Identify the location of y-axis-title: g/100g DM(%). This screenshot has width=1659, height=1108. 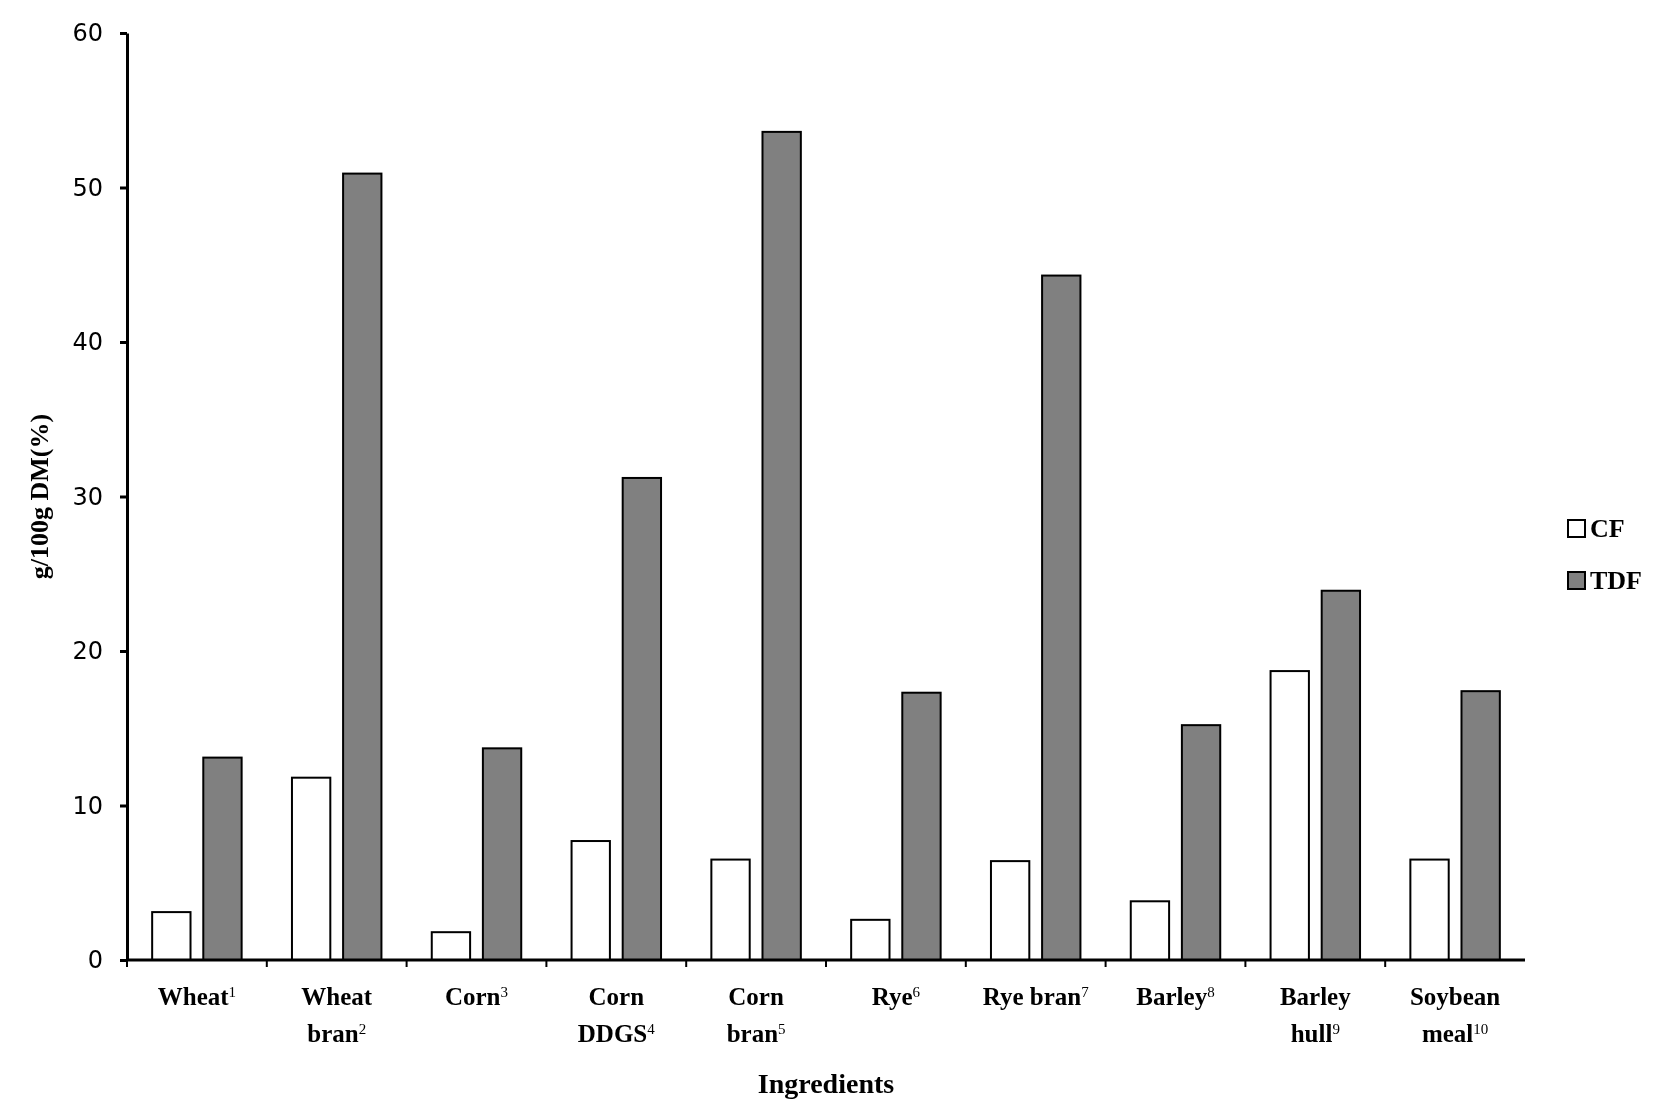
(39, 496).